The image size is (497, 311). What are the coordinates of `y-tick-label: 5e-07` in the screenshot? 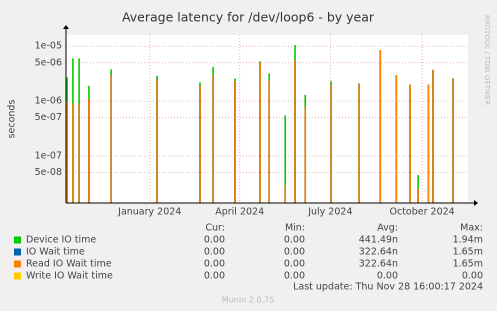 It's located at (48, 117).